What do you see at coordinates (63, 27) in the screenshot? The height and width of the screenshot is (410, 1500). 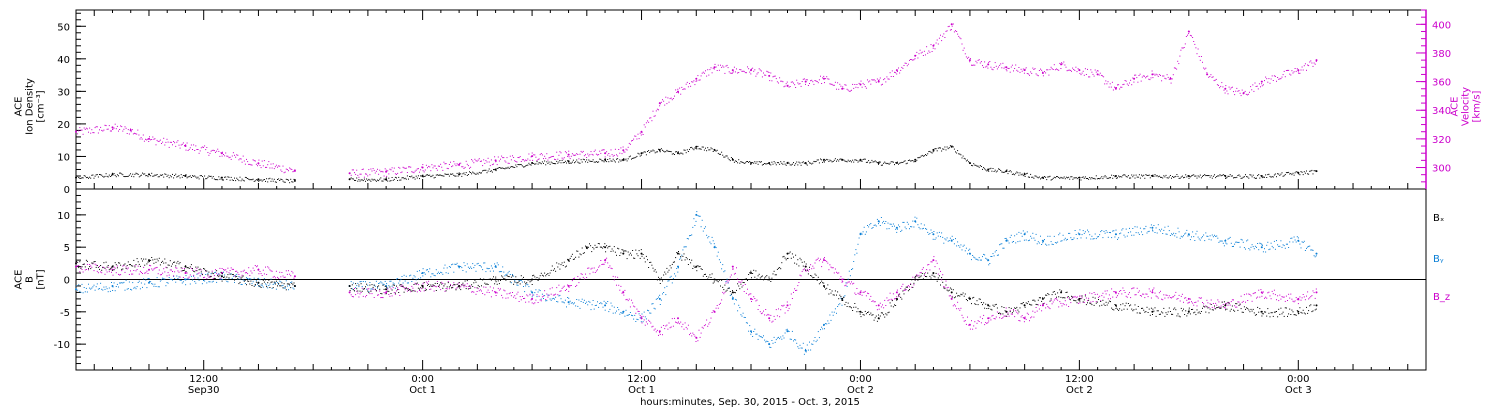 I see `top-ytick-label: 50` at bounding box center [63, 27].